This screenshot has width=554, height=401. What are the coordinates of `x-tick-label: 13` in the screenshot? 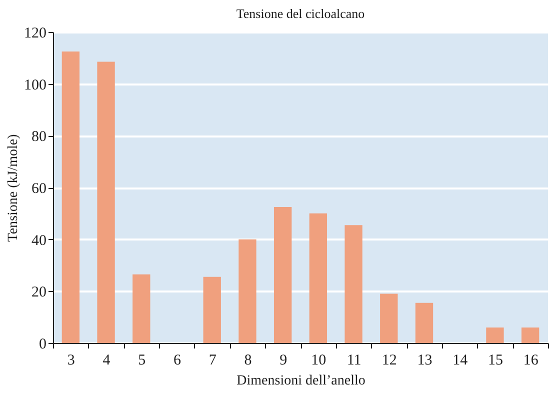 It's located at (424, 360).